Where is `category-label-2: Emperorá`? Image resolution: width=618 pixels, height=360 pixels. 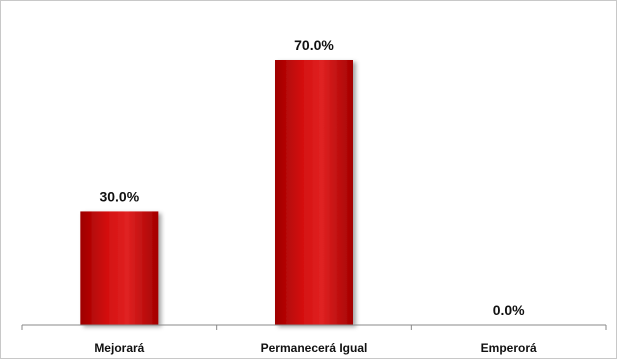
category-label-2: Emperorá is located at coordinates (509, 348).